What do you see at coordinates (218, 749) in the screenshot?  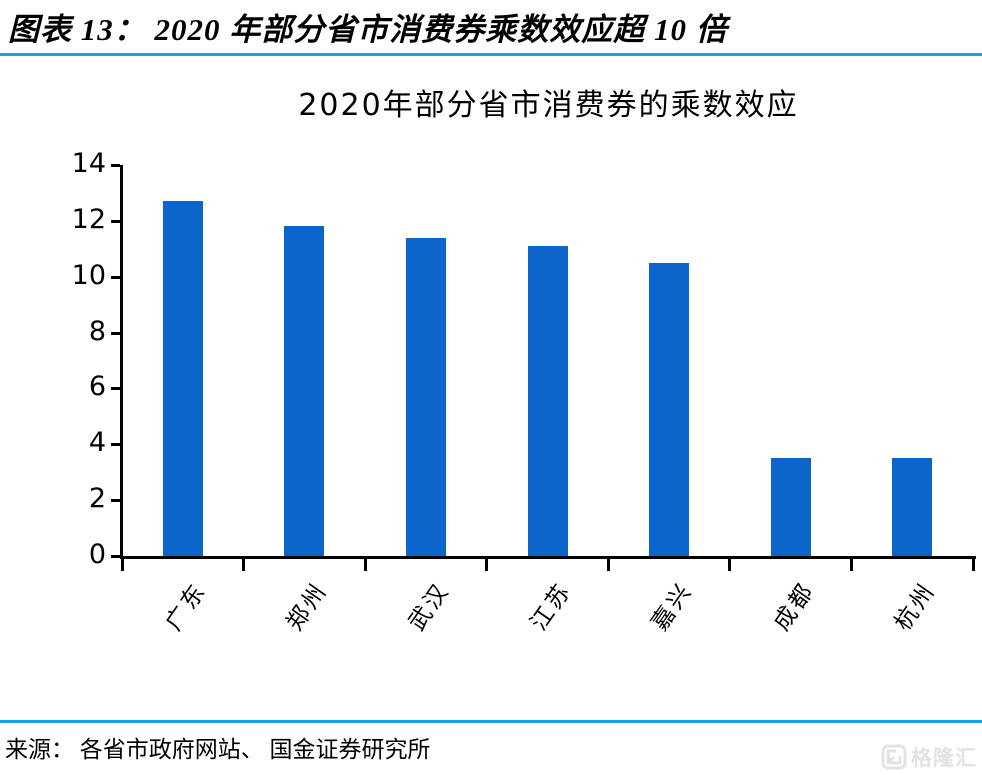 I see `source-note: 来源： 各省市政府网站、 国金证券研究所` at bounding box center [218, 749].